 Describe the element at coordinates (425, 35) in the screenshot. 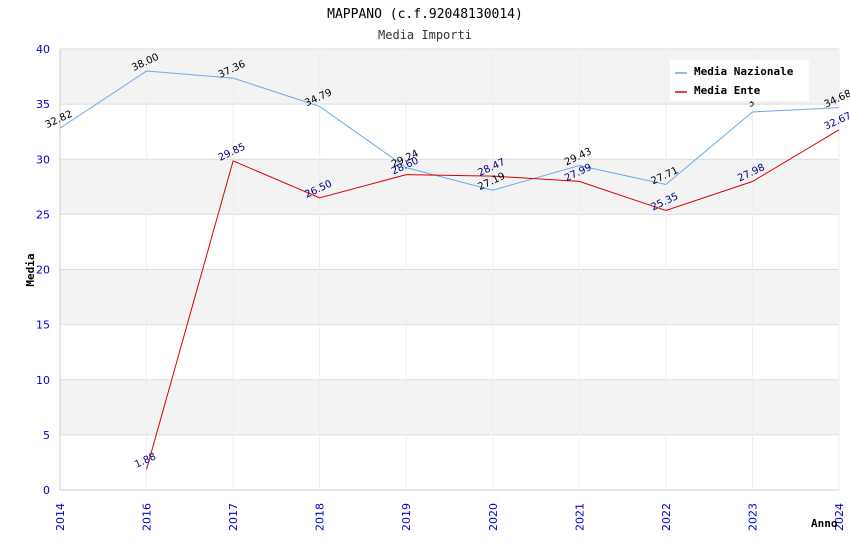

I see `chart-subtitle: Media Importi` at that location.